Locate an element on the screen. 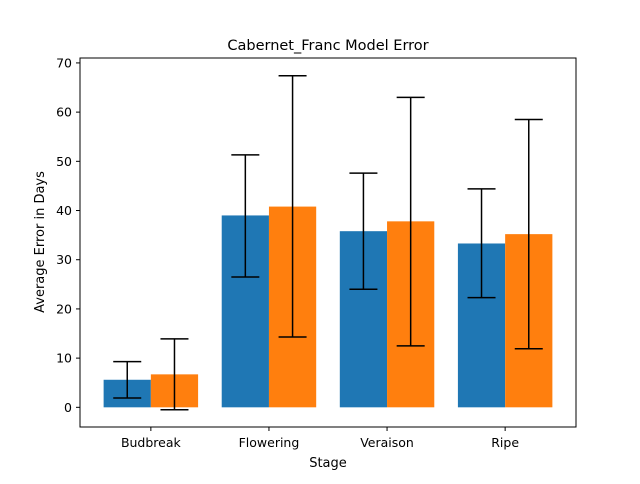 This screenshot has height=484, width=640. x-axis: Budbreak Flowering Veraison Ripe is located at coordinates (320, 438).